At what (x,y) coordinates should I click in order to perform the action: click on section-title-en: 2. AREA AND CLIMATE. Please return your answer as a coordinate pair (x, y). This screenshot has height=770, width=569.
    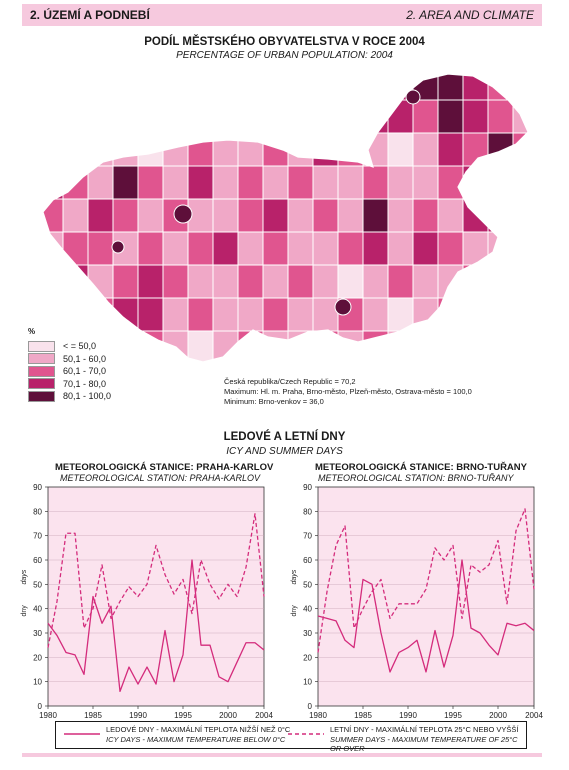
    Looking at the image, I should click on (470, 15).